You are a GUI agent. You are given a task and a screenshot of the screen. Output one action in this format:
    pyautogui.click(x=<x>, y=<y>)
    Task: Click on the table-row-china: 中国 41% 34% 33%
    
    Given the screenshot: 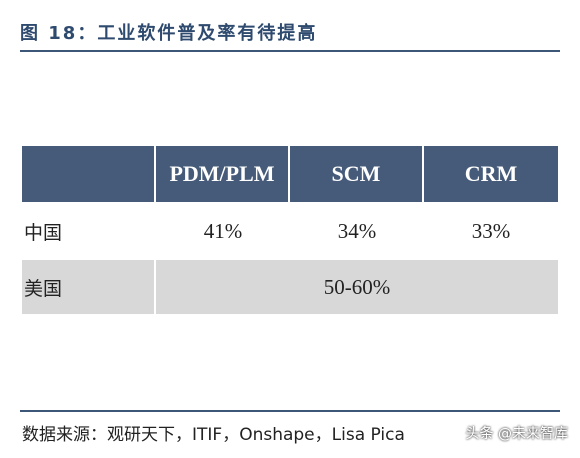 What is the action you would take?
    pyautogui.click(x=290, y=231)
    